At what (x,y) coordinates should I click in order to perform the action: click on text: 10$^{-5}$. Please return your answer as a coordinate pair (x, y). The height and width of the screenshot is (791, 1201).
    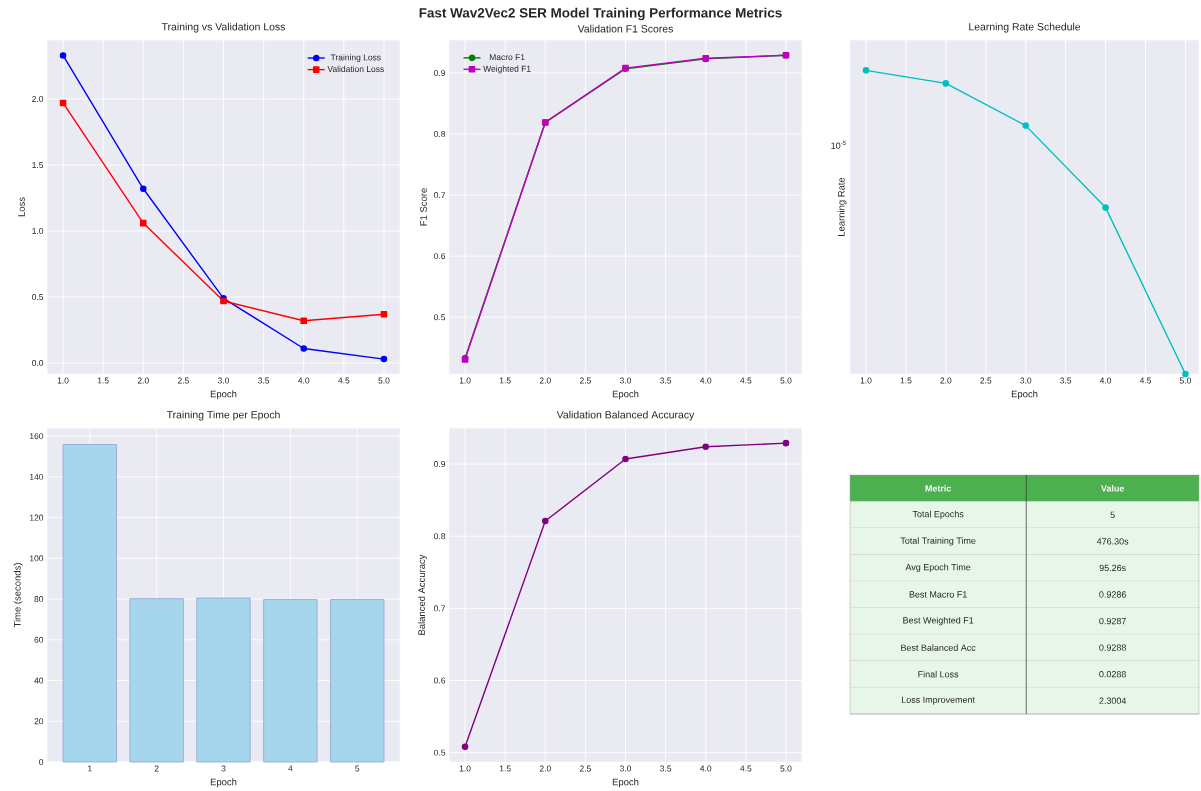
    Looking at the image, I should click on (838, 144).